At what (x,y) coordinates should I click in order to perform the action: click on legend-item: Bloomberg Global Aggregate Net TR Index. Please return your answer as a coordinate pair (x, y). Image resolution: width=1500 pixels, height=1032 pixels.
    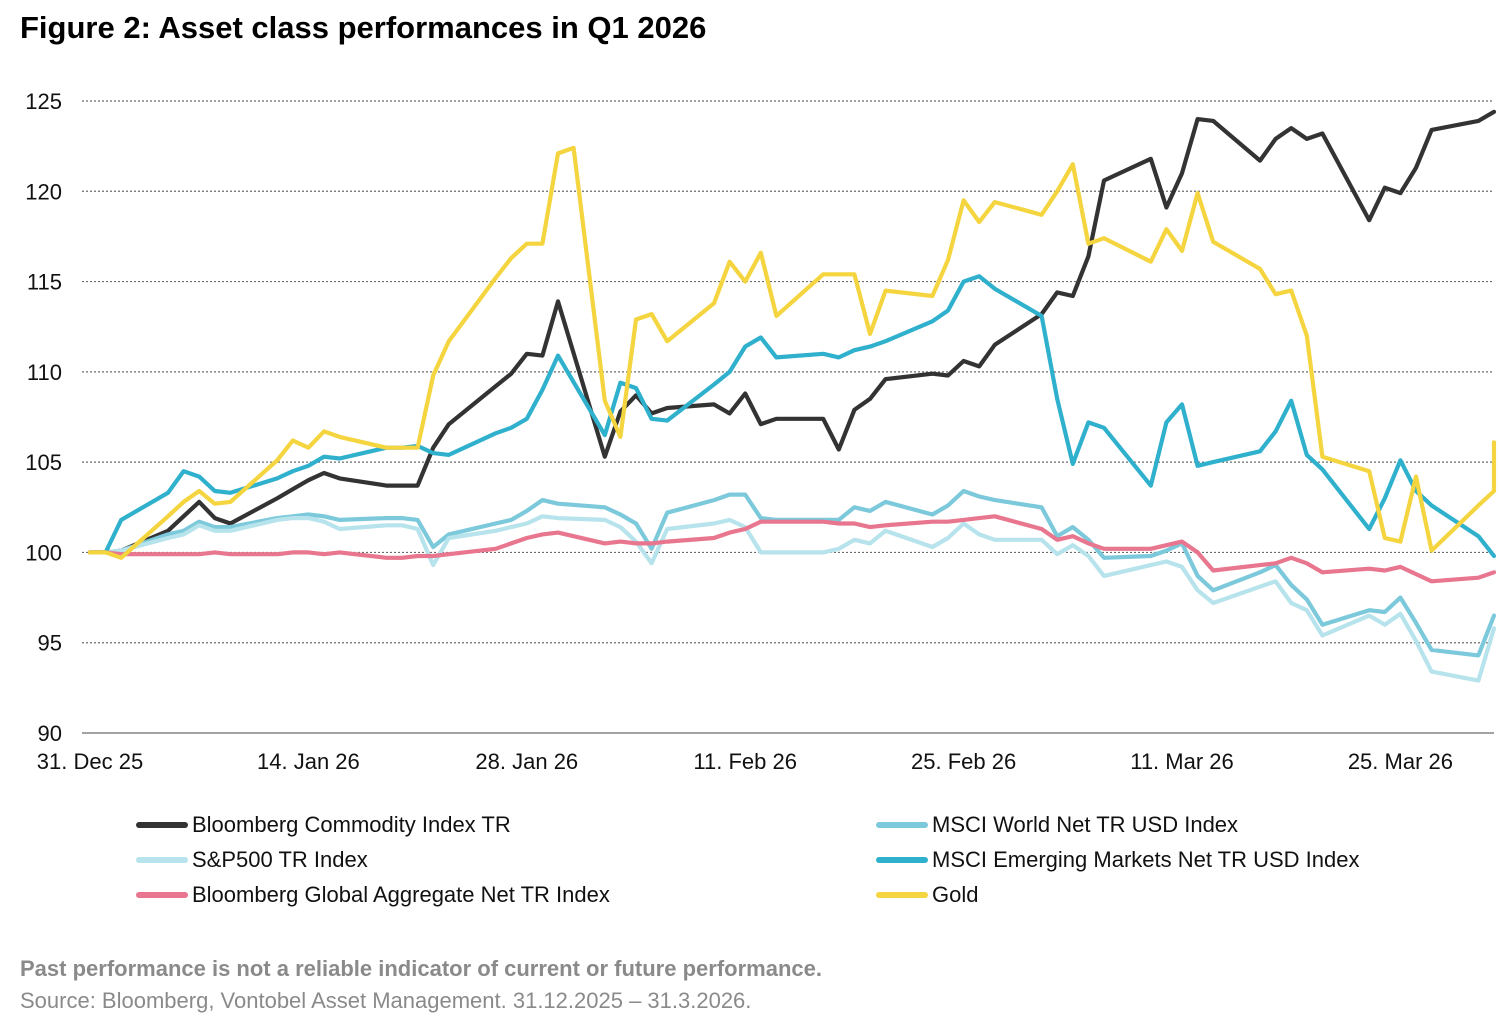
    Looking at the image, I should click on (373, 895).